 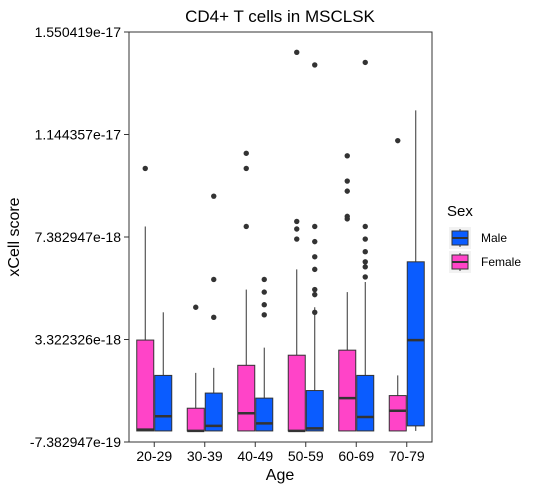 What do you see at coordinates (407, 456) in the screenshot?
I see `x-tick-label: 70-79` at bounding box center [407, 456].